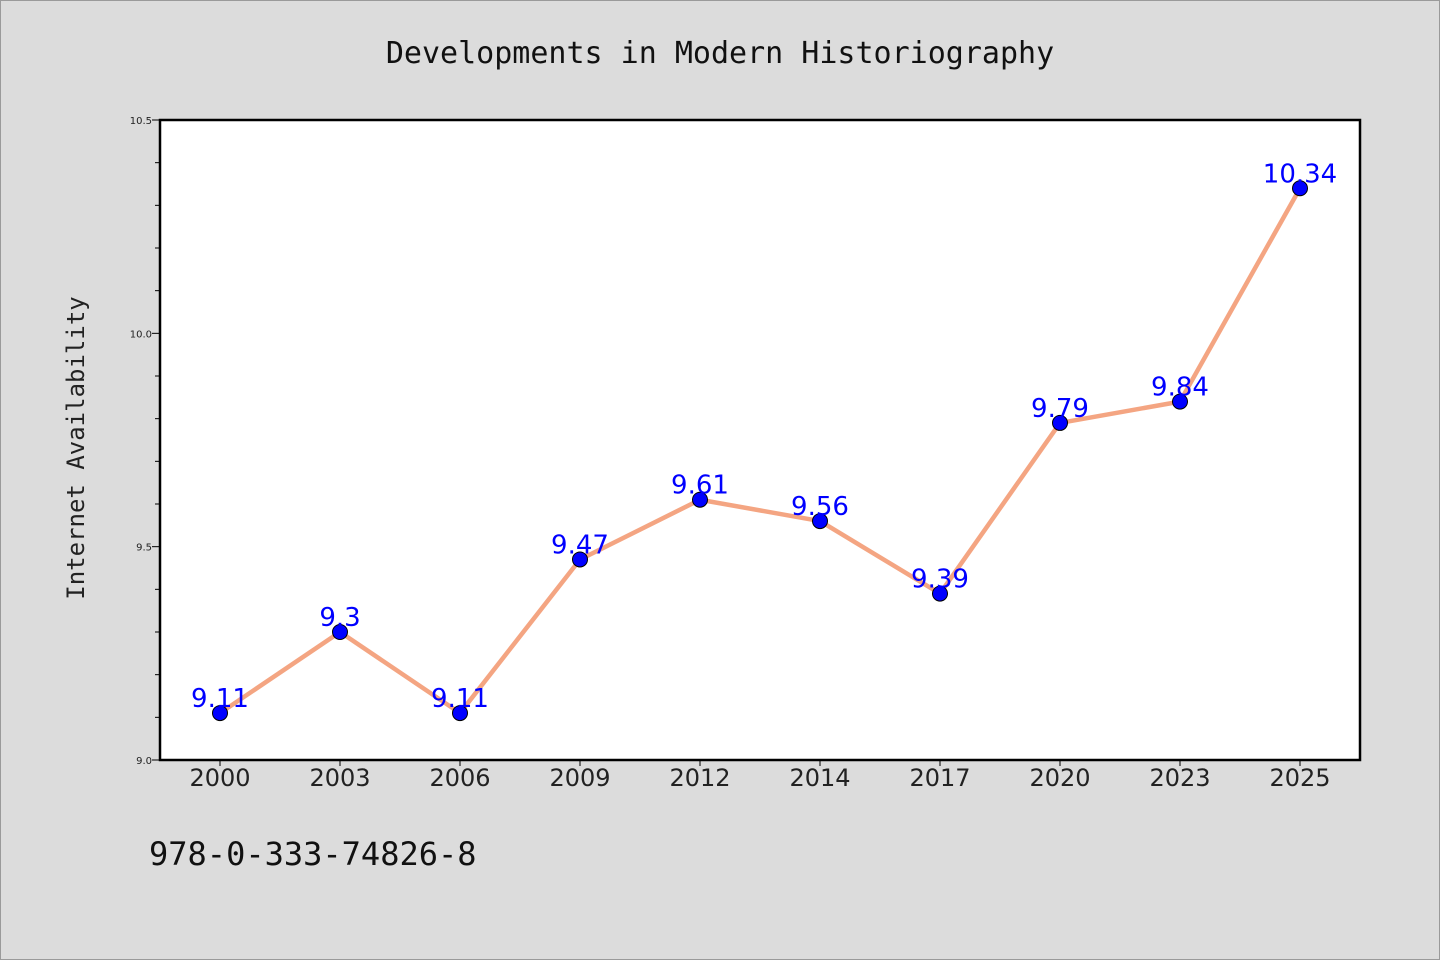 The height and width of the screenshot is (960, 1440). What do you see at coordinates (1179, 778) in the screenshot?
I see `x-tick-label: 2023` at bounding box center [1179, 778].